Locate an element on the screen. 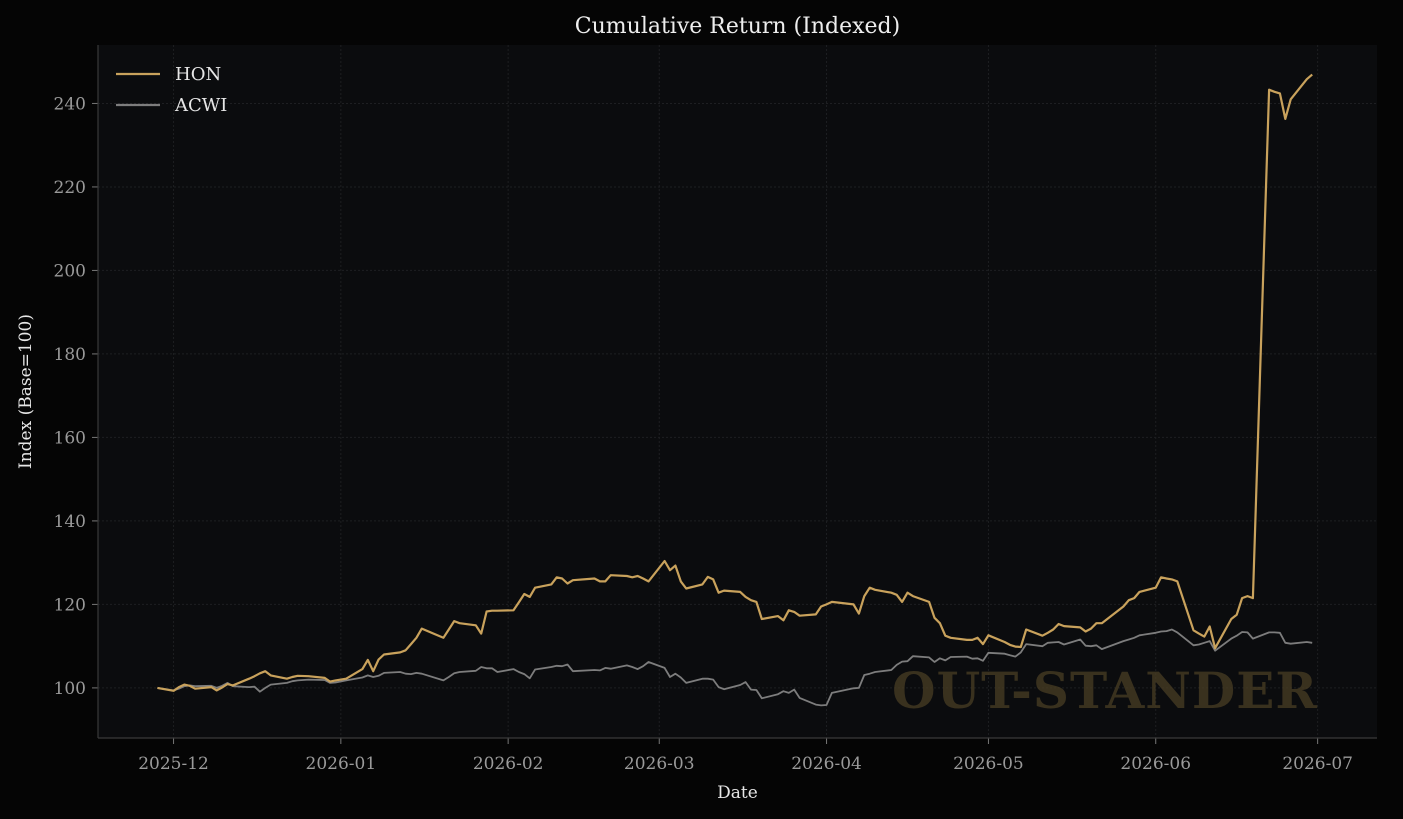  legend-label-acwi: ACWI is located at coordinates (200, 105).